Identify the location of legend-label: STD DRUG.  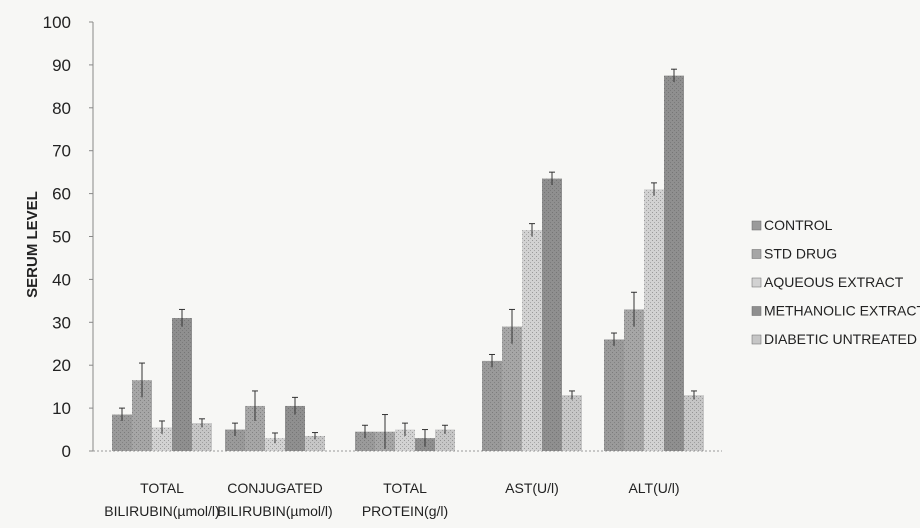
(800, 254).